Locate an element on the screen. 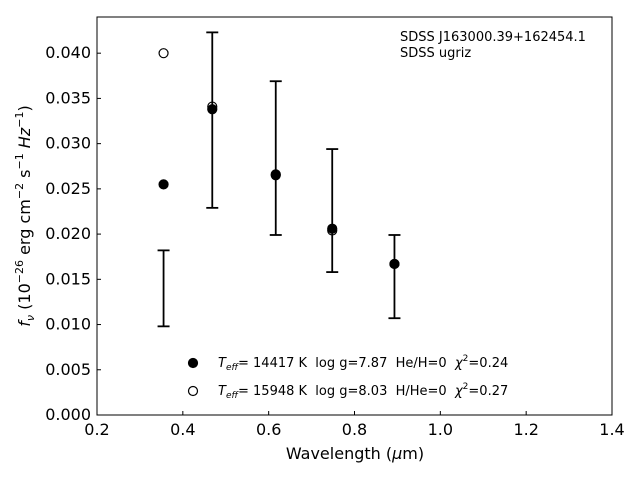 The height and width of the screenshot is (480, 640). x-tick-label: 0.6 is located at coordinates (268, 429).